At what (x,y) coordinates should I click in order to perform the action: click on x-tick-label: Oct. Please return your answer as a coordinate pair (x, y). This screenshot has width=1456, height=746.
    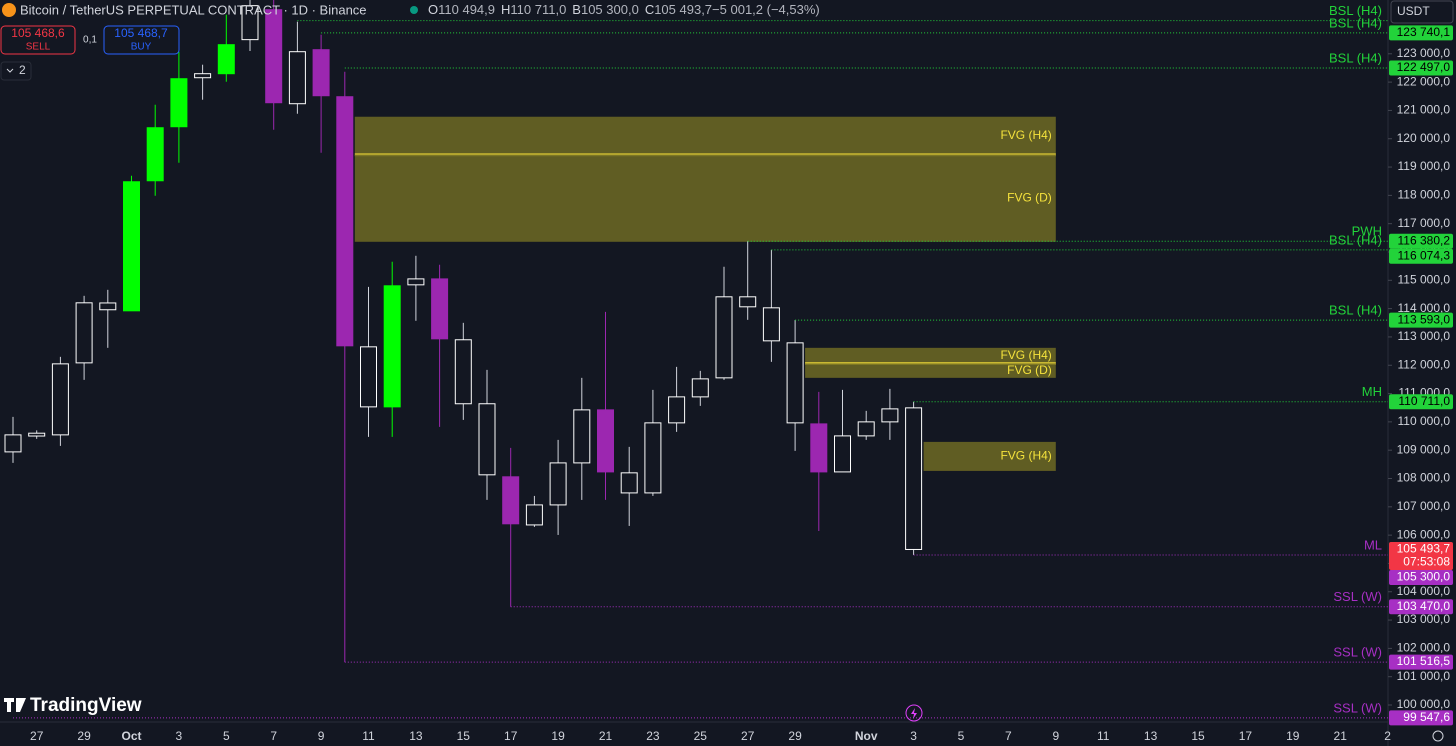
    Looking at the image, I should click on (131, 736).